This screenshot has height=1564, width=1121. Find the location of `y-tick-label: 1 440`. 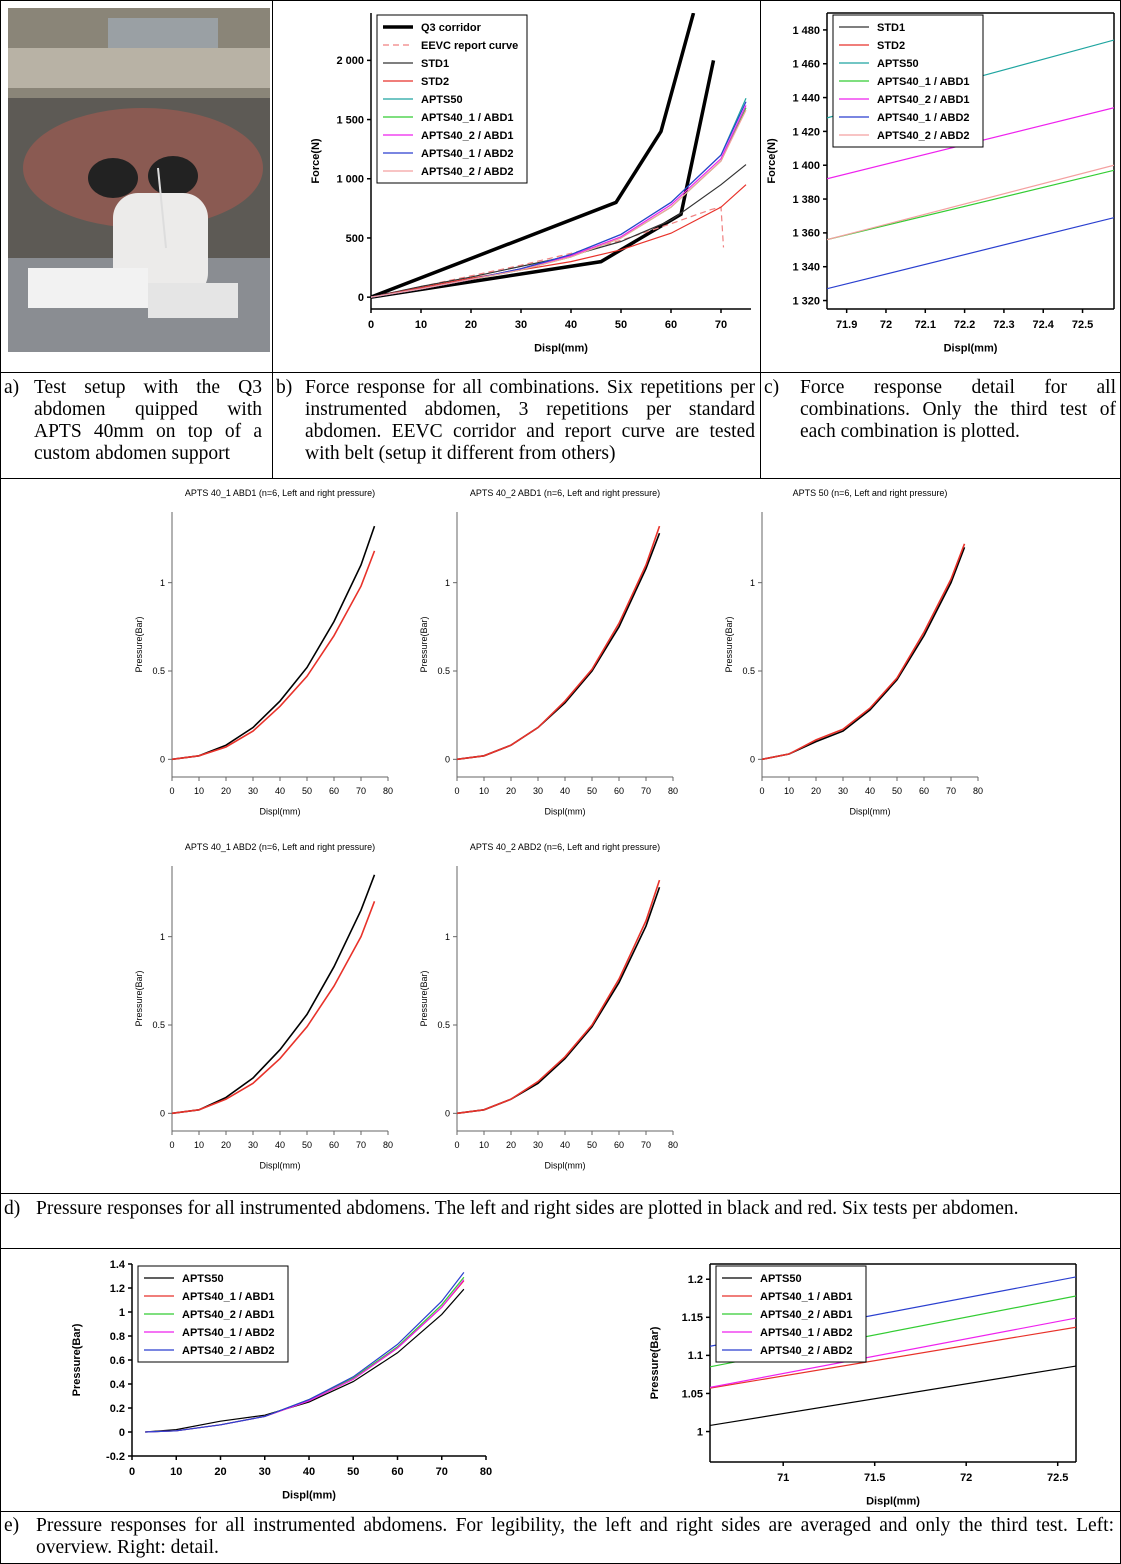

y-tick-label: 1 440 is located at coordinates (806, 98).